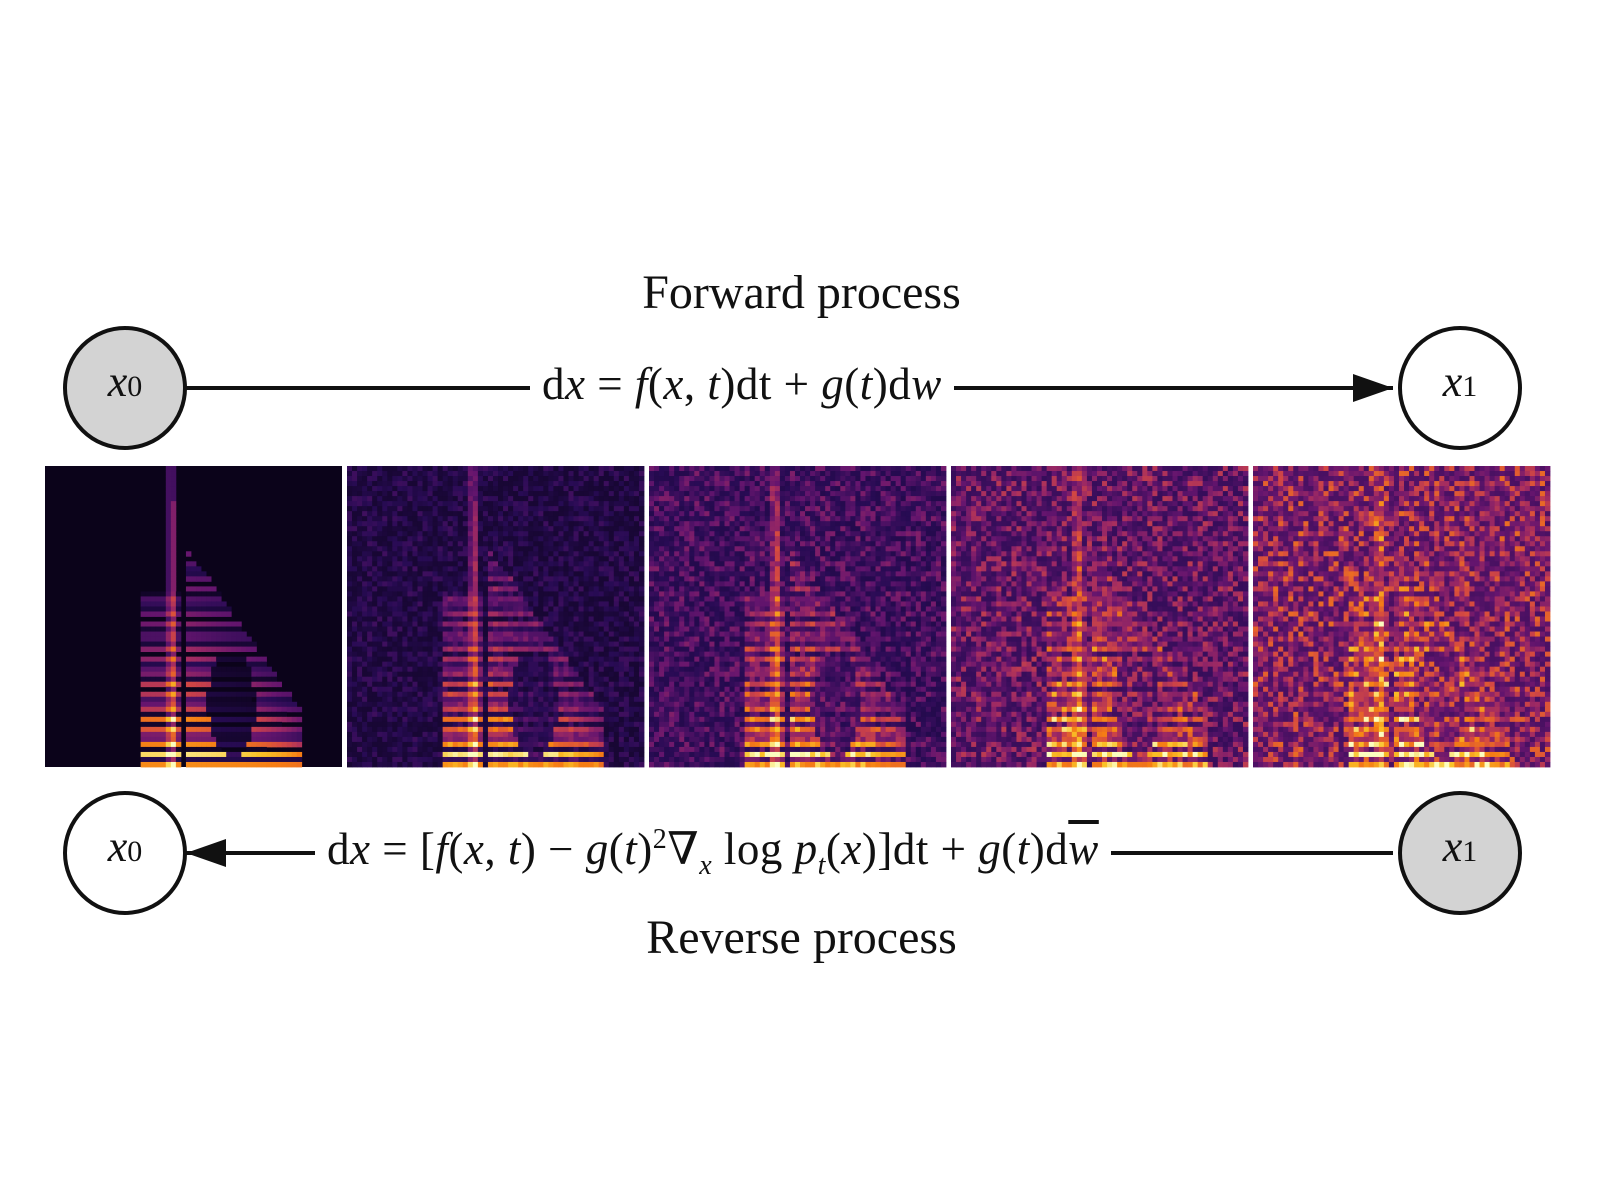 The width and height of the screenshot is (1603, 1202). Describe the element at coordinates (801, 937) in the screenshot. I see `reverse-process-title: Reverse process` at that location.